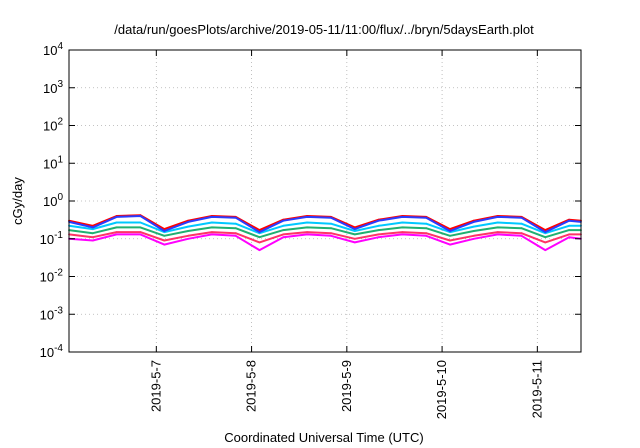 This screenshot has width=640, height=448. What do you see at coordinates (536, 389) in the screenshot?
I see `x-tick-label: 2019-5-11` at bounding box center [536, 389].